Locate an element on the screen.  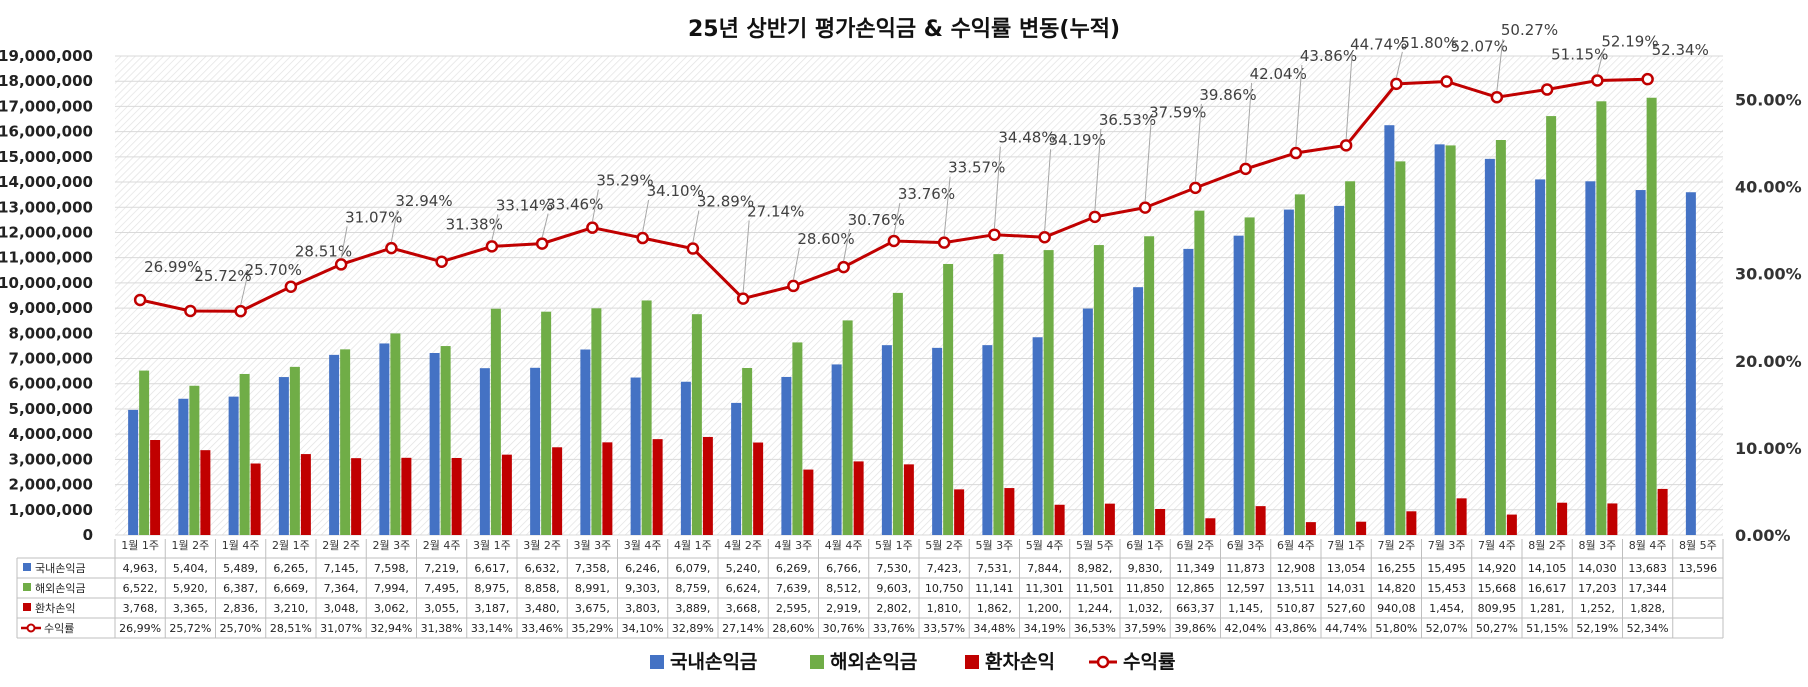
table-cell: 940,08 is located at coordinates (1396, 608).